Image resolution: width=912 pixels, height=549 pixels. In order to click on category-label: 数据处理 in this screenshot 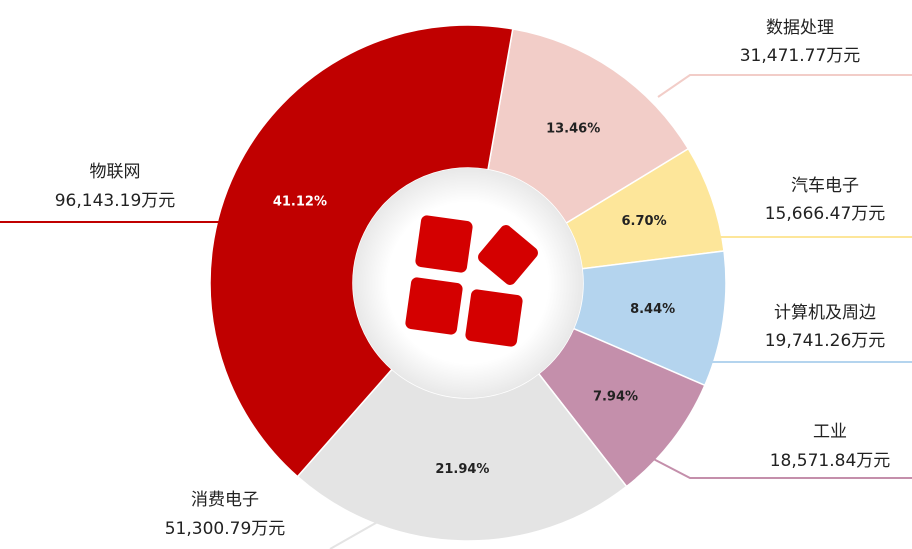, I will do `click(800, 28)`.